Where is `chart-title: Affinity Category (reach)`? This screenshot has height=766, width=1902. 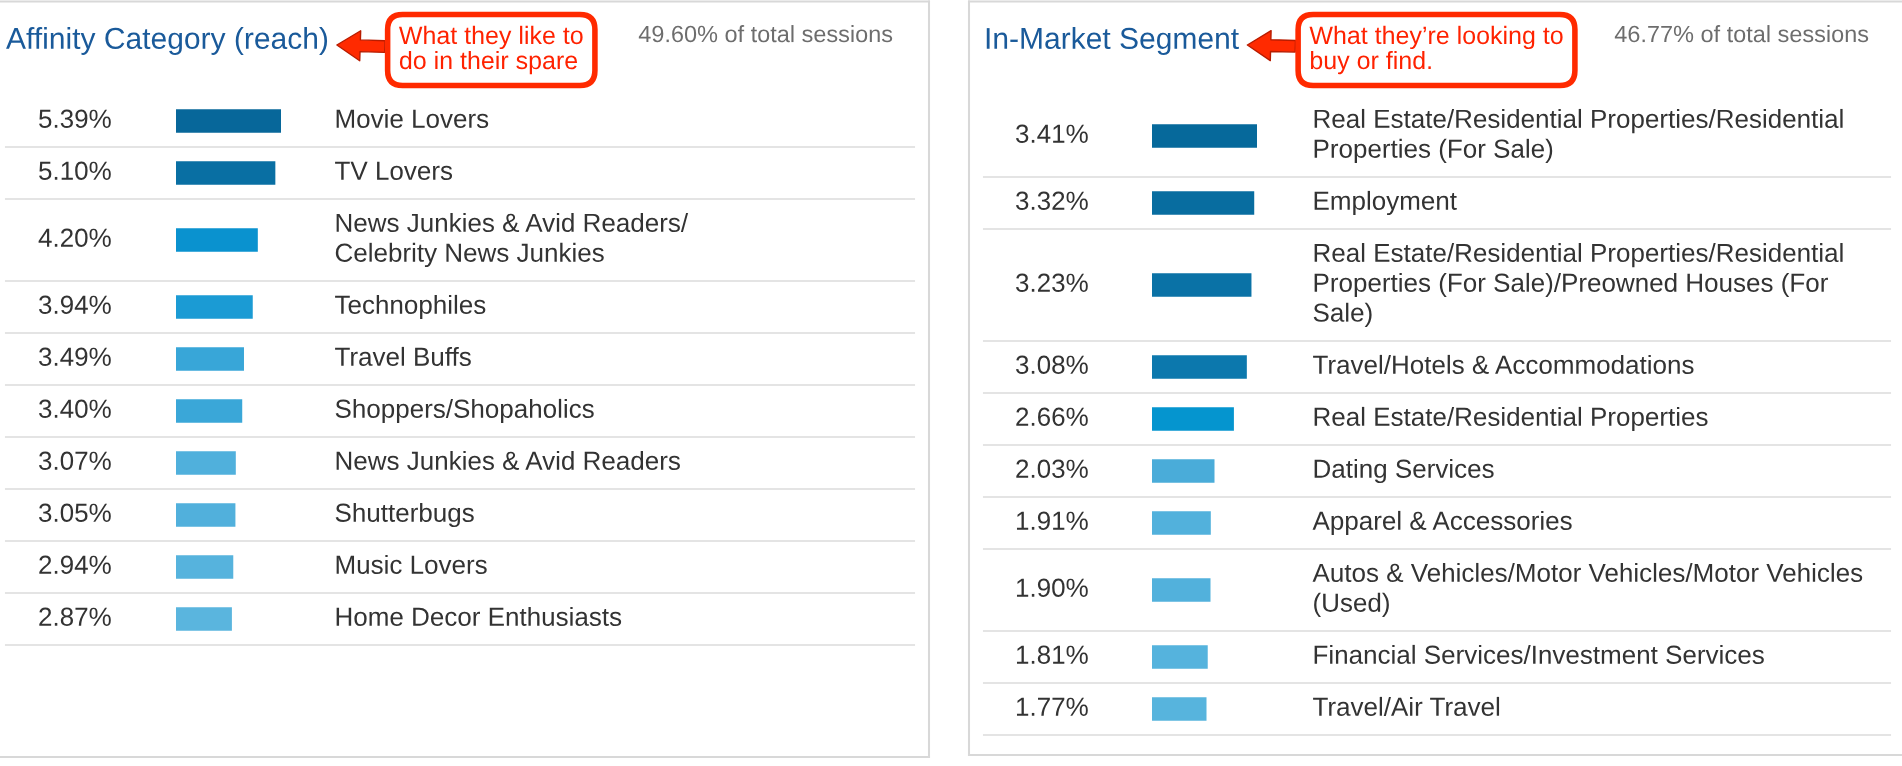
chart-title: Affinity Category (reach) is located at coordinates (167, 41).